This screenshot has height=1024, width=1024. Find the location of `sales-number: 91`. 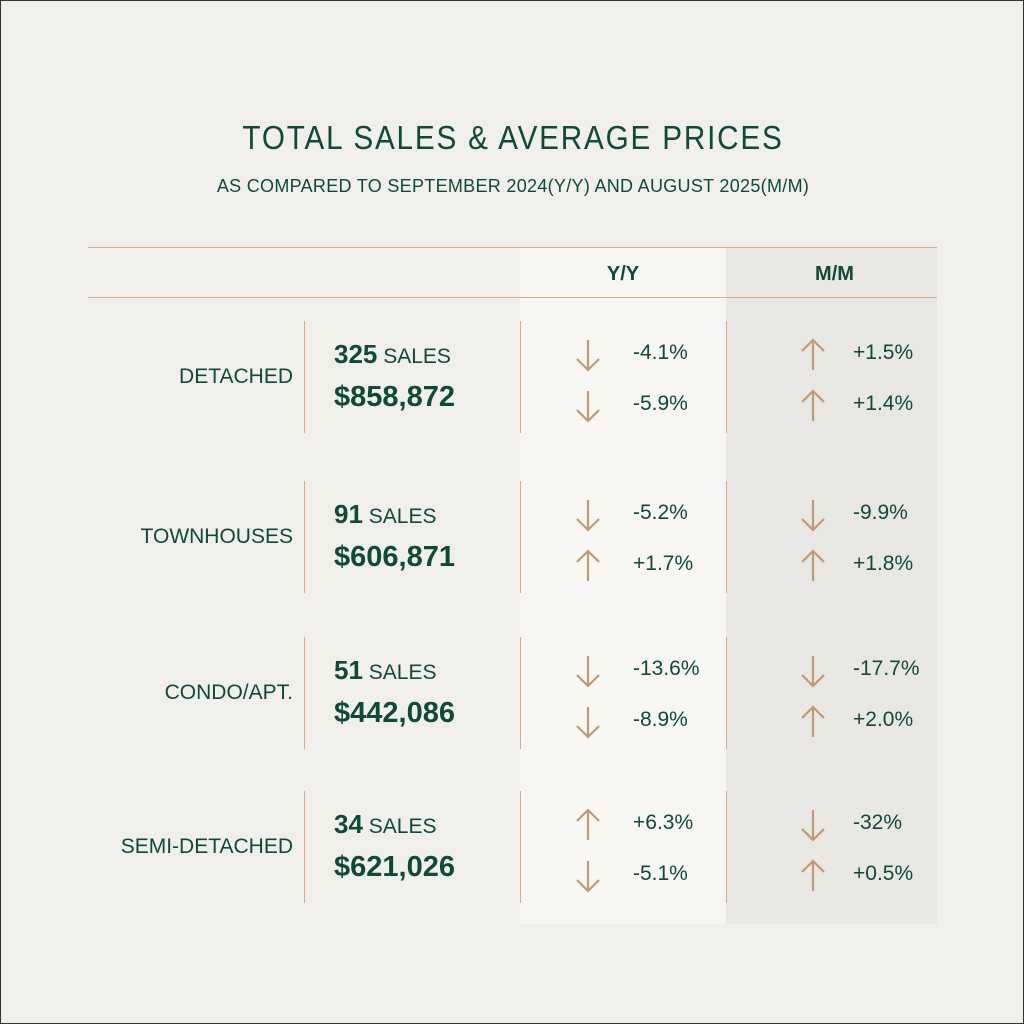

sales-number: 91 is located at coordinates (348, 514).